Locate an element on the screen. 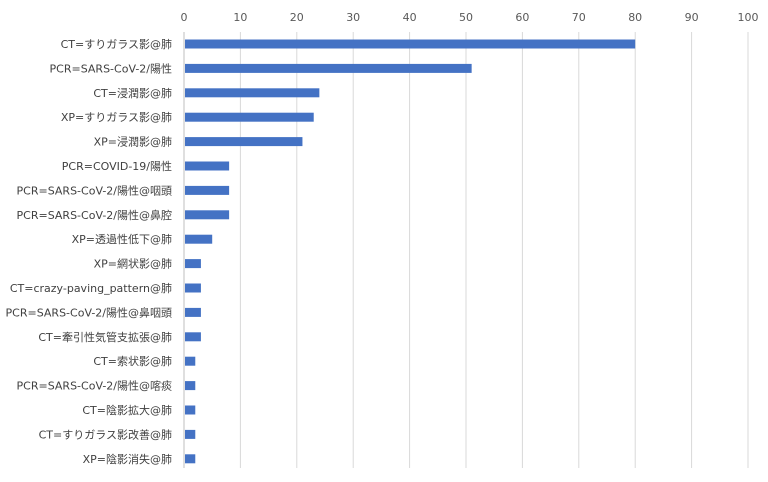 Image resolution: width=768 pixels, height=482 pixels. x-tick-label: 90 is located at coordinates (692, 17).